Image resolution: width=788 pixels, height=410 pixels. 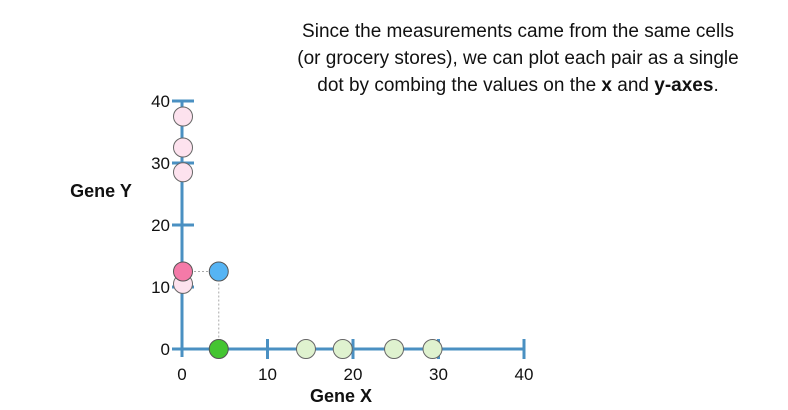 What do you see at coordinates (353, 374) in the screenshot?
I see `x-tick-label: 20` at bounding box center [353, 374].